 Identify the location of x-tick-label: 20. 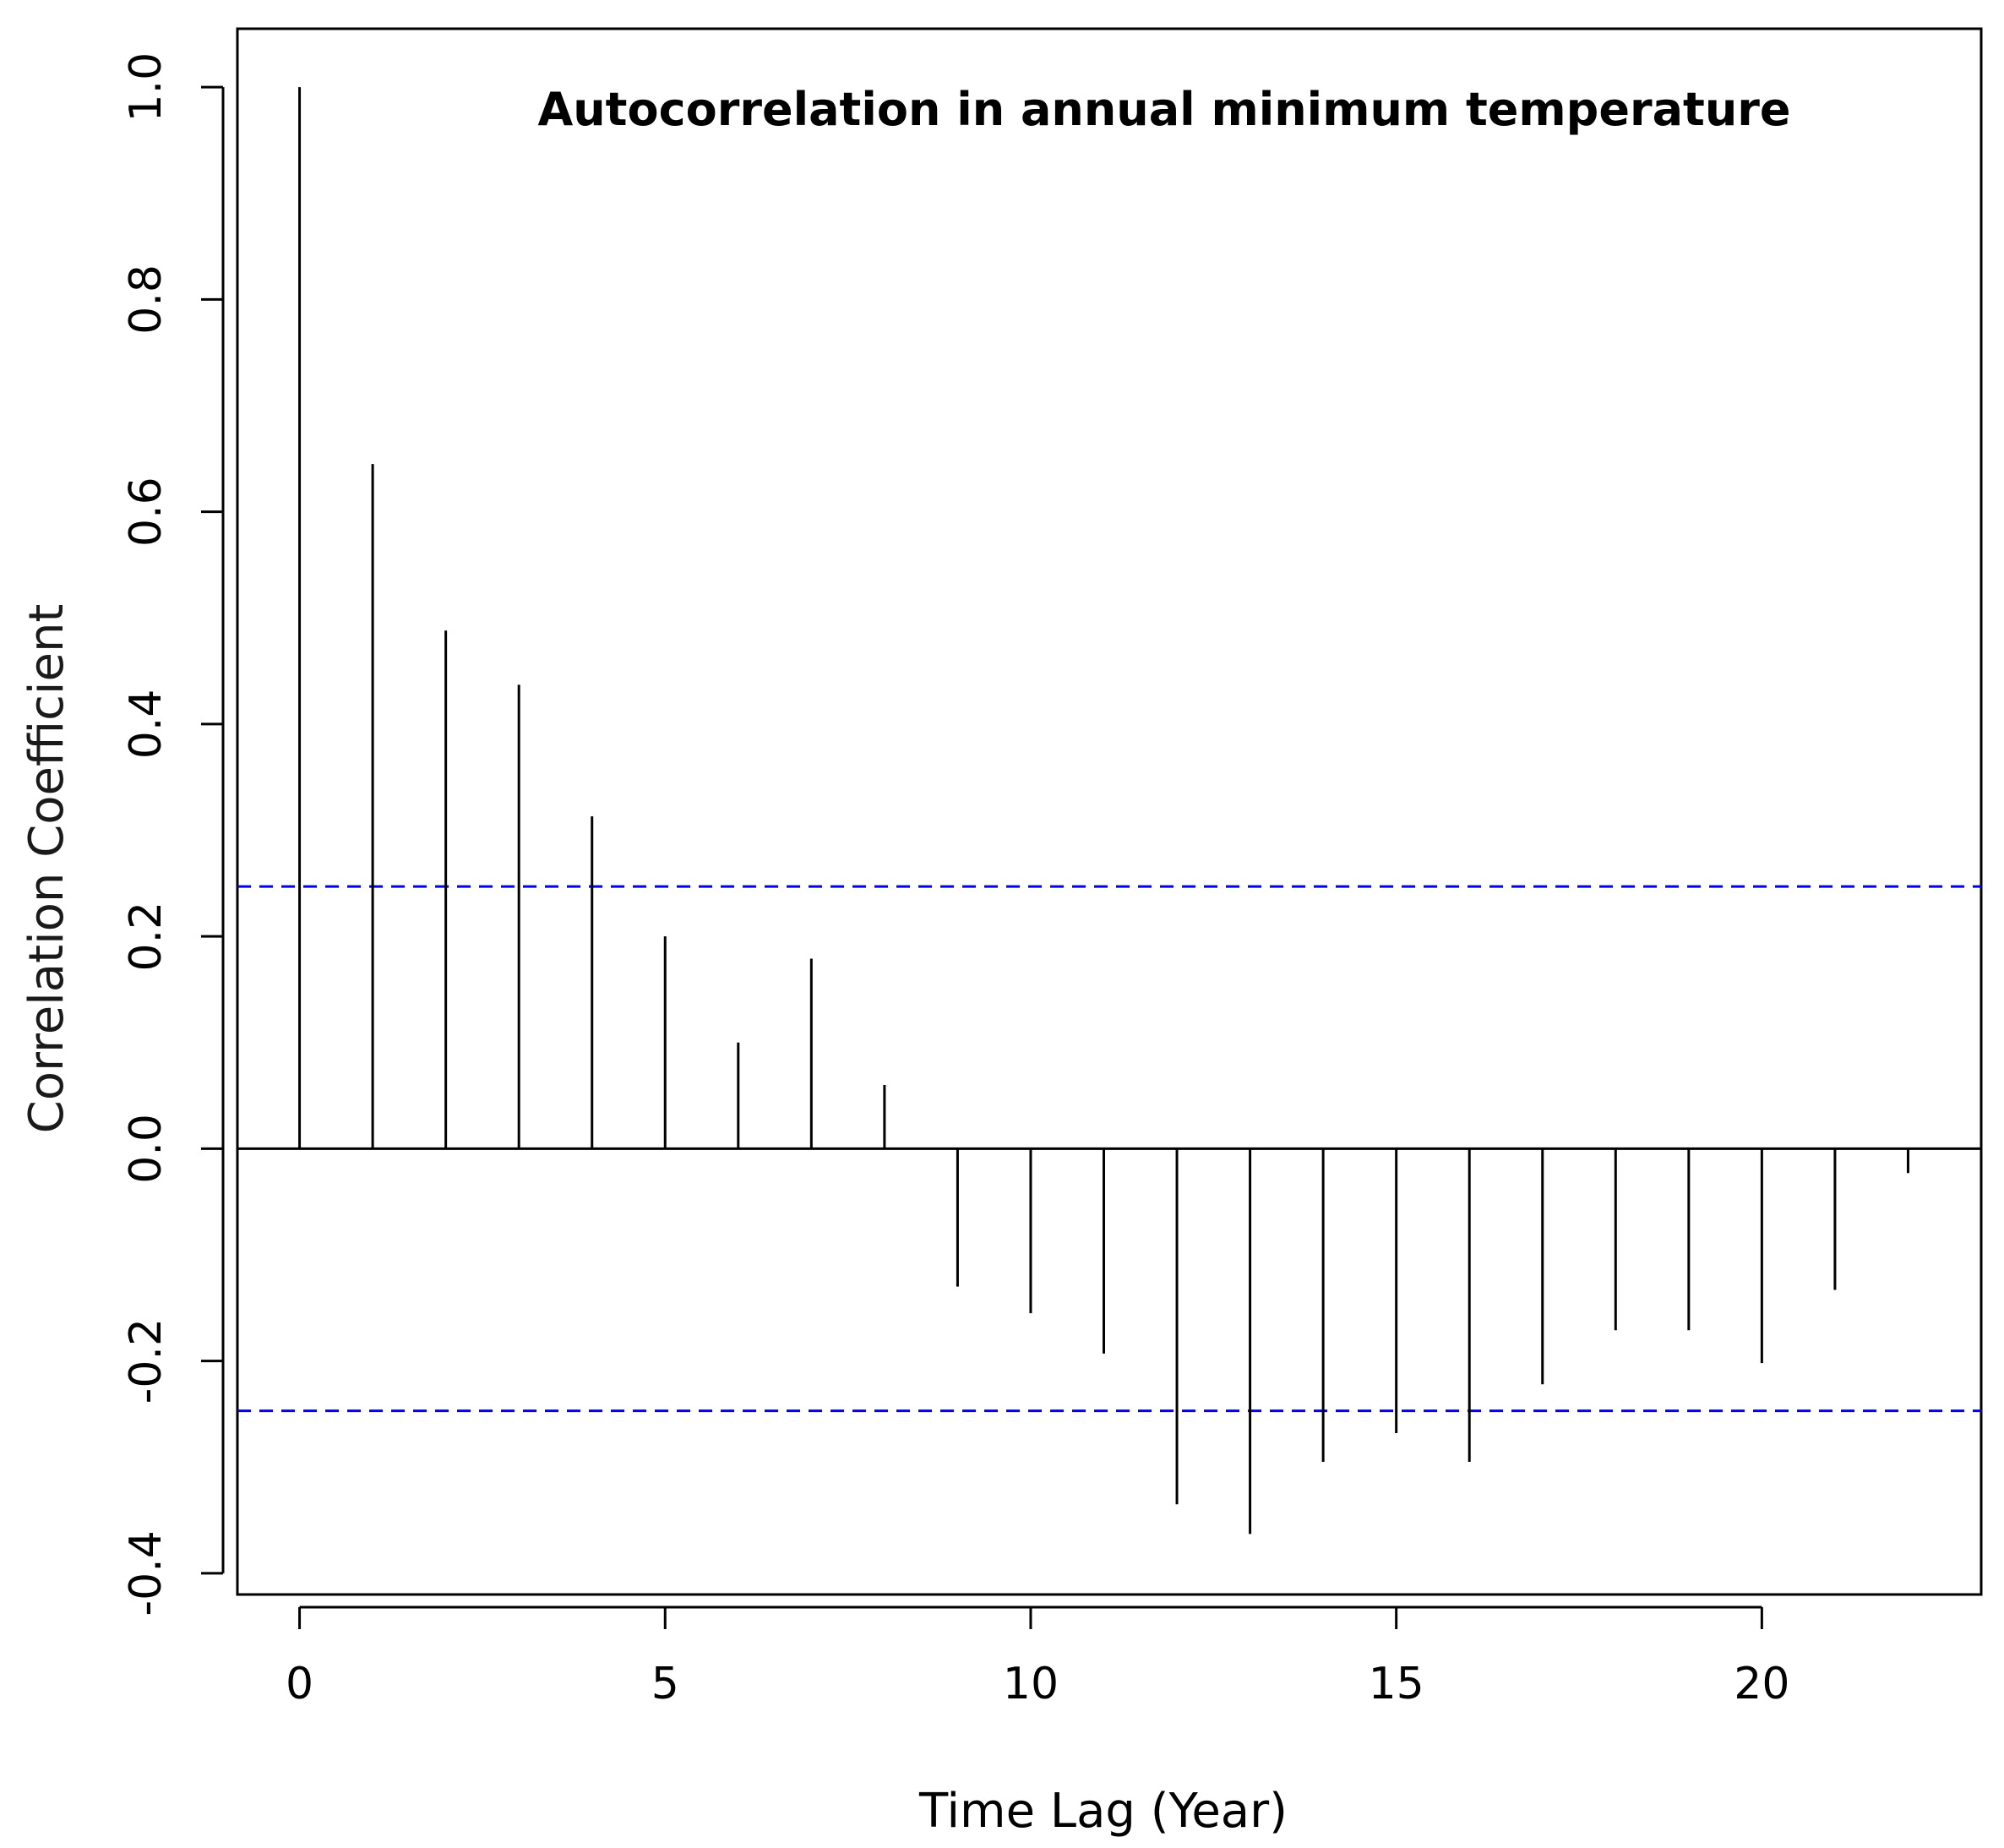
(1761, 1684).